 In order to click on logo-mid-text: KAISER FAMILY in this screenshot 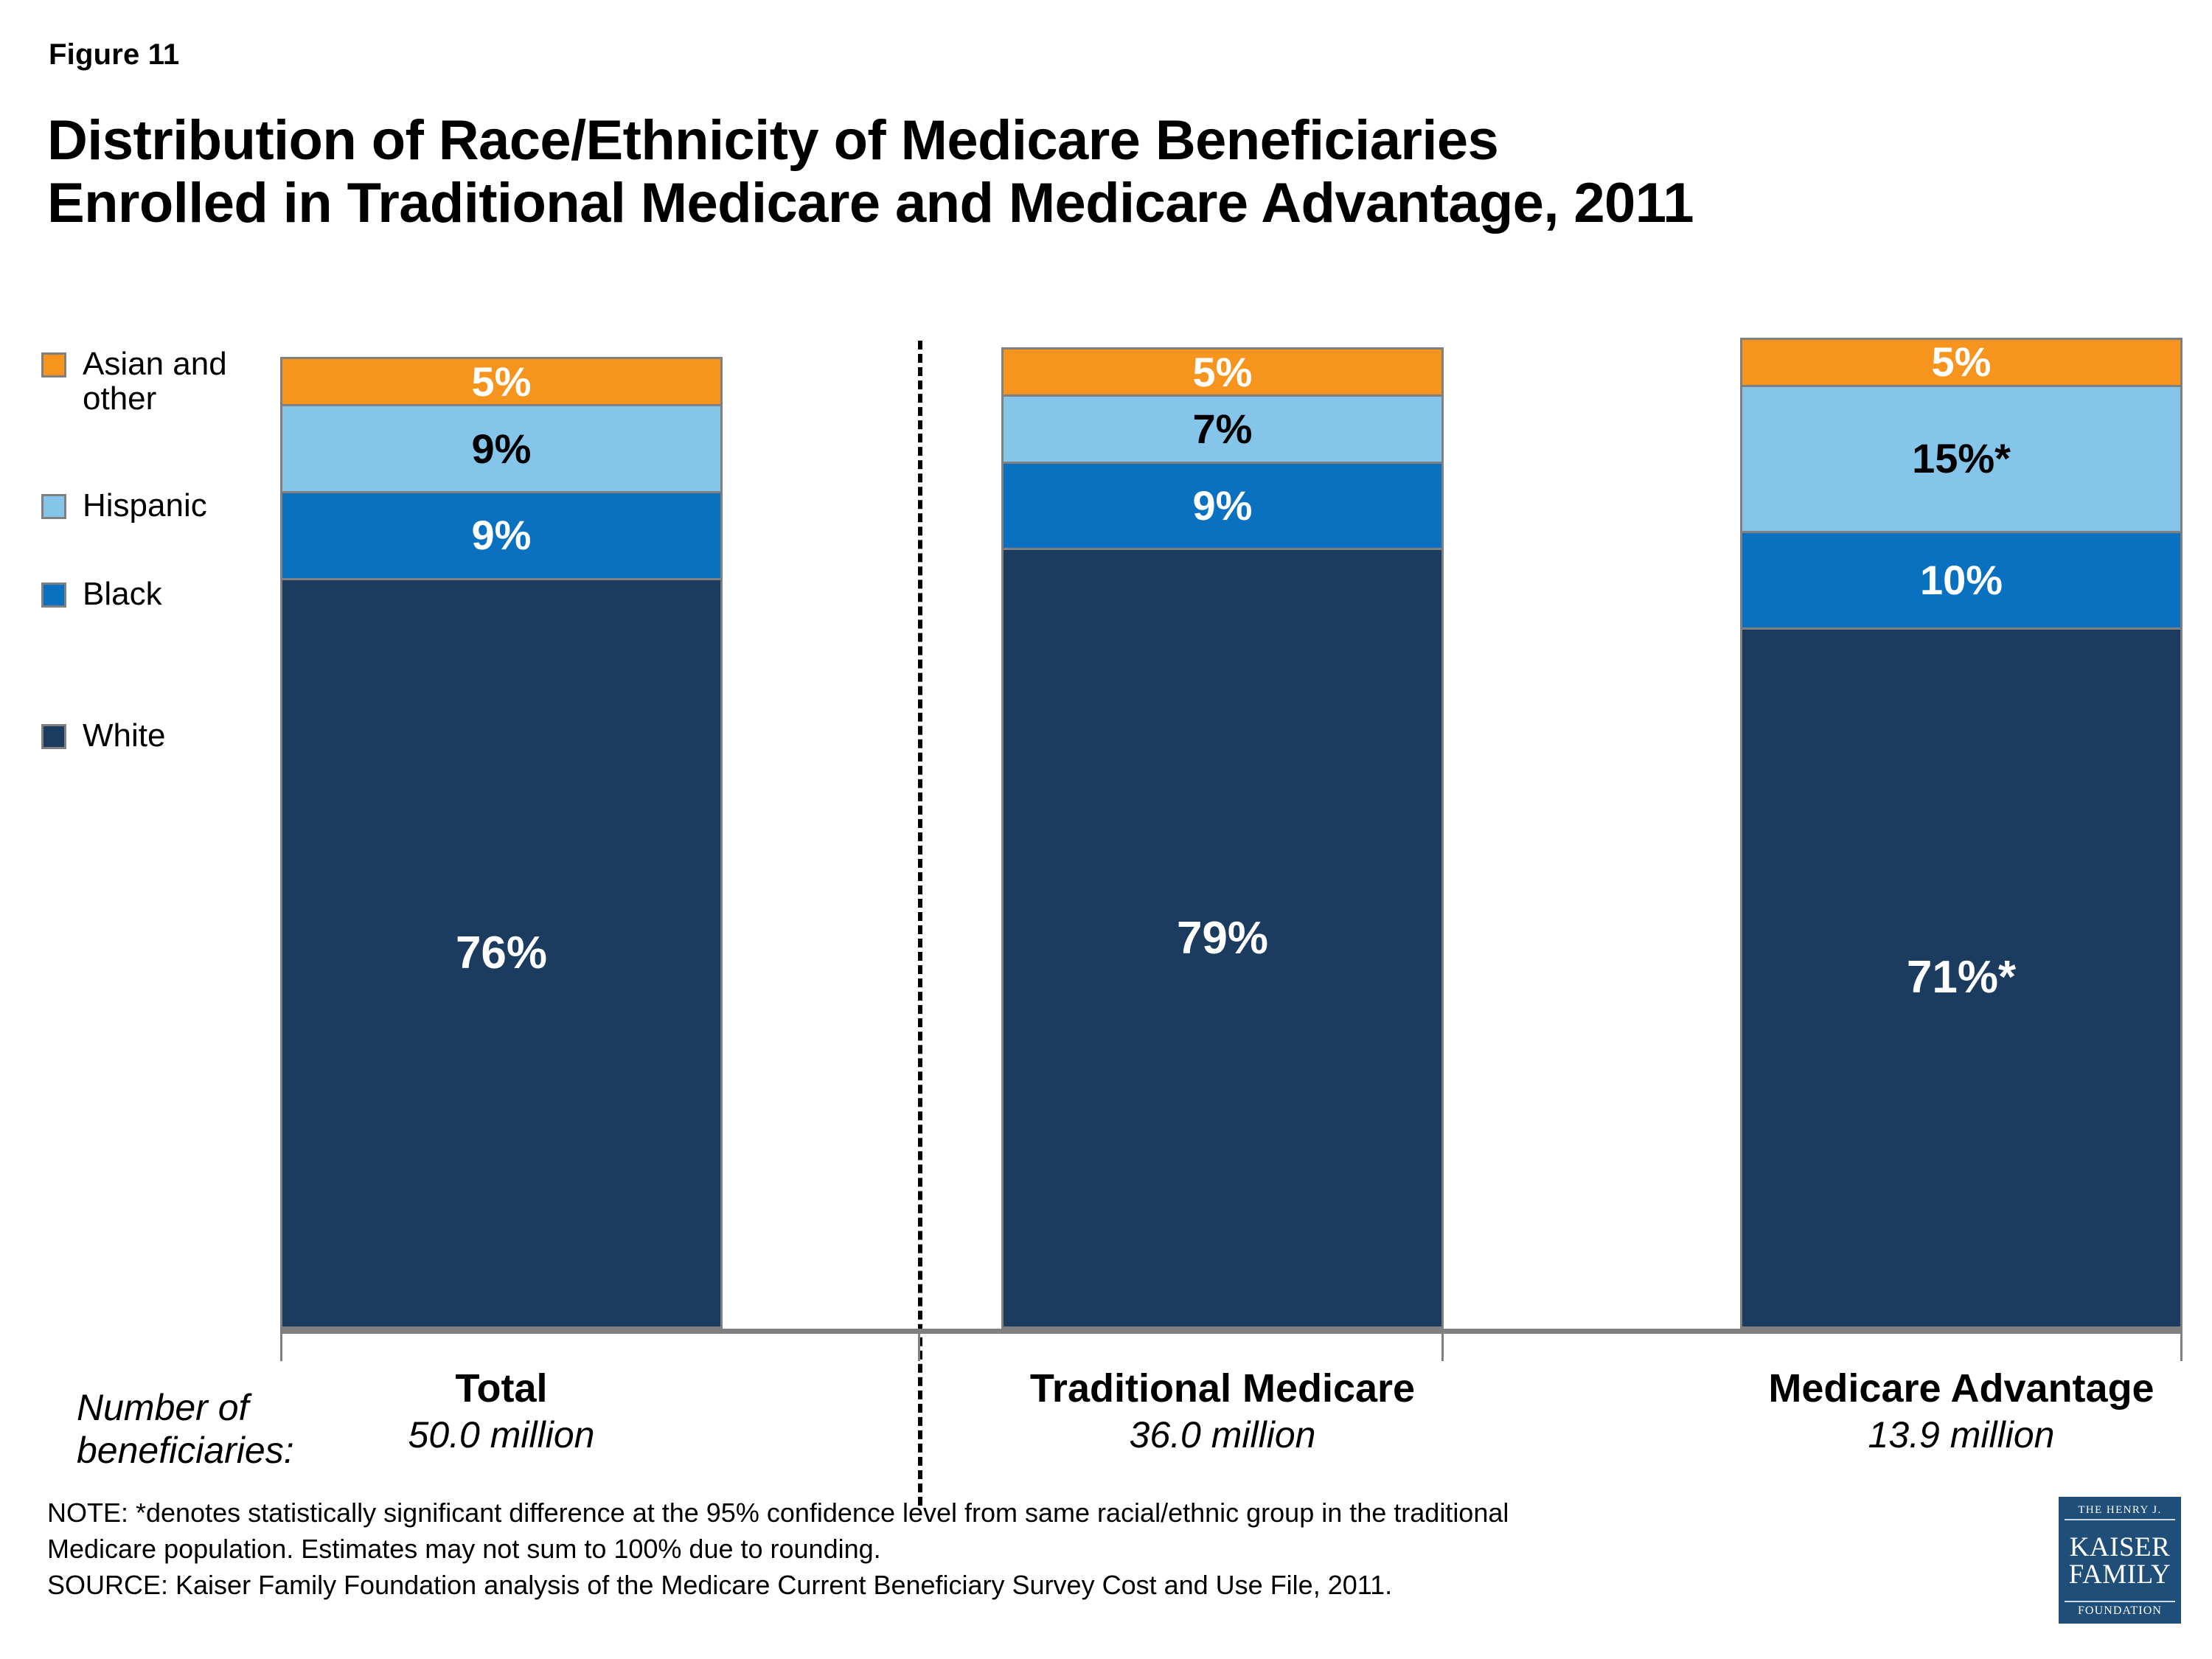, I will do `click(2120, 1561)`.